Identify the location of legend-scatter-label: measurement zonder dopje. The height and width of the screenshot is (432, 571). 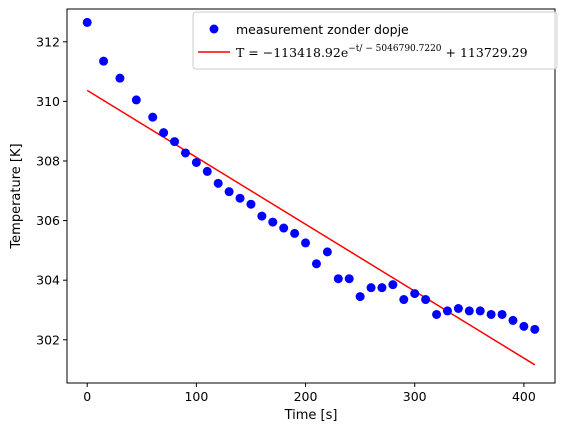
(322, 29).